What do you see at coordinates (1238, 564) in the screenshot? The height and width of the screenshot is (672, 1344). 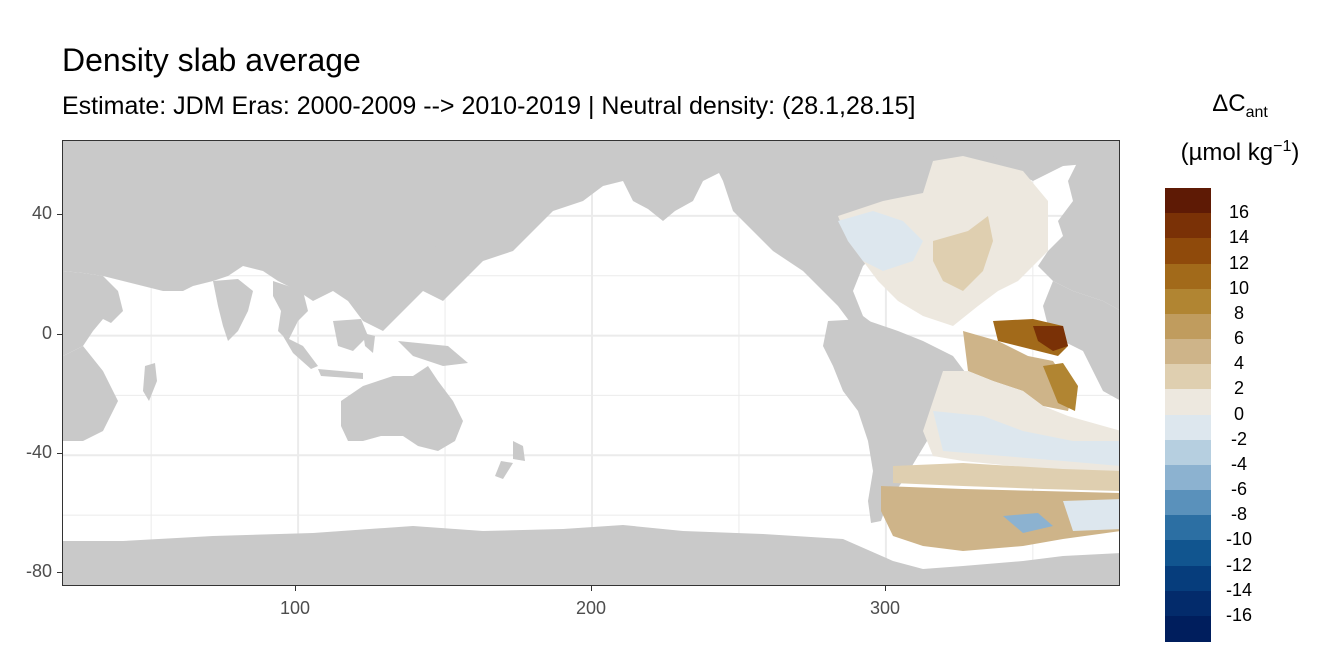 I see `legend-tick-label: -12` at bounding box center [1238, 564].